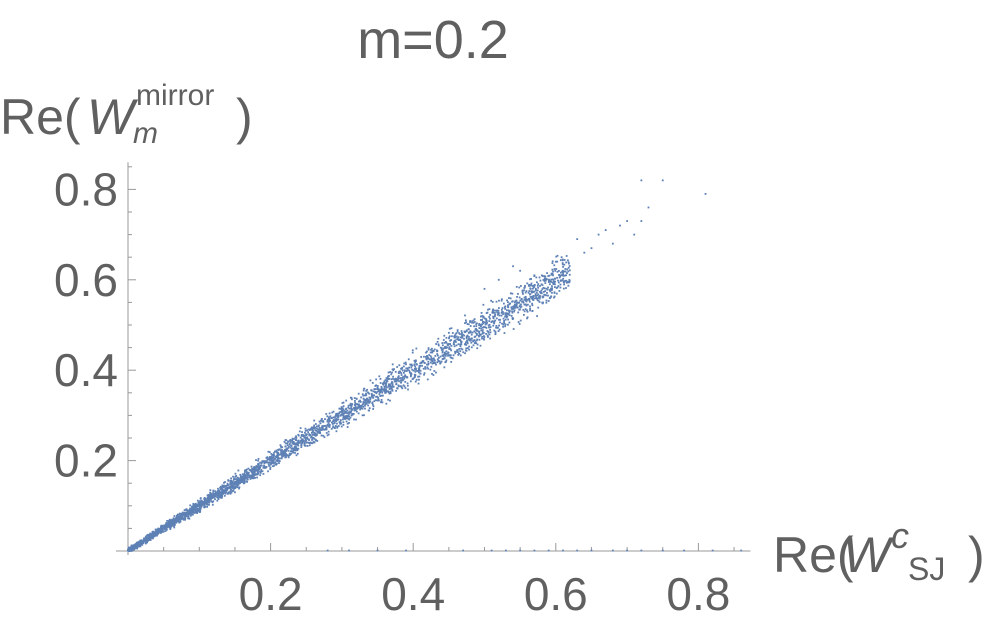  I want to click on x-label-prefix: Re(, so click(813, 555).